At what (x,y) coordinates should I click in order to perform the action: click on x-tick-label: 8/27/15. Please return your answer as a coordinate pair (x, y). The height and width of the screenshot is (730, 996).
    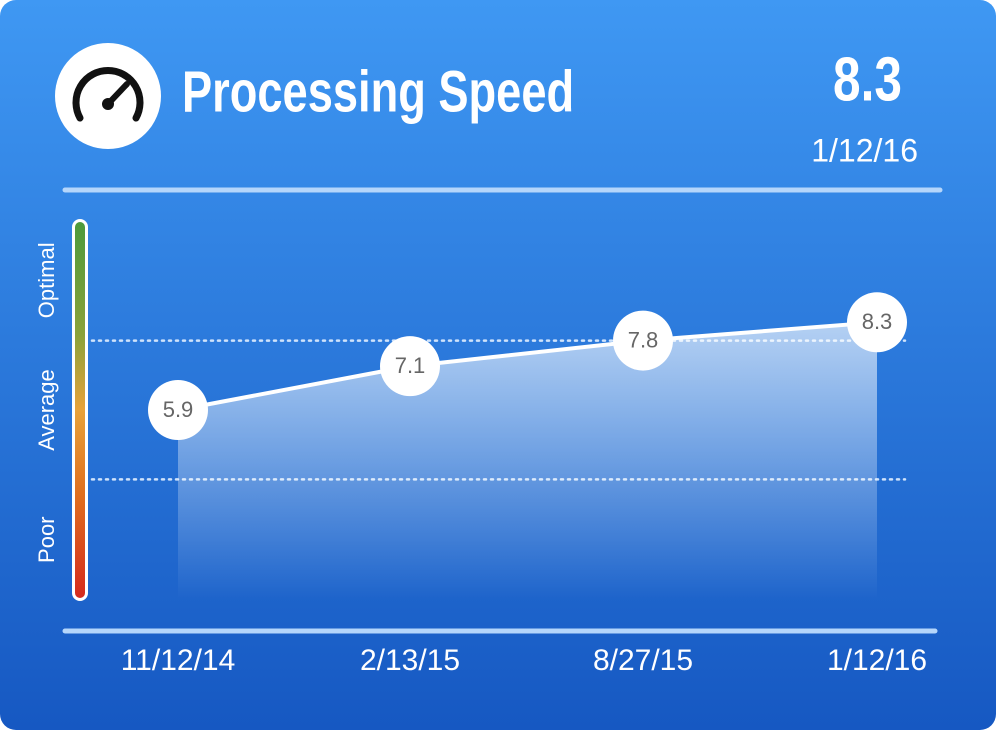
    Looking at the image, I should click on (643, 660).